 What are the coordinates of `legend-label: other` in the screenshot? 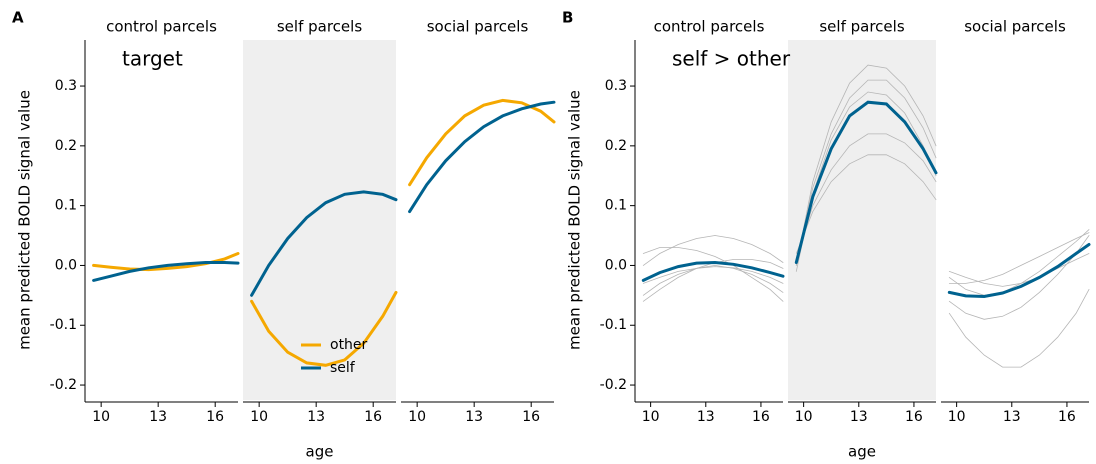 It's located at (349, 345).